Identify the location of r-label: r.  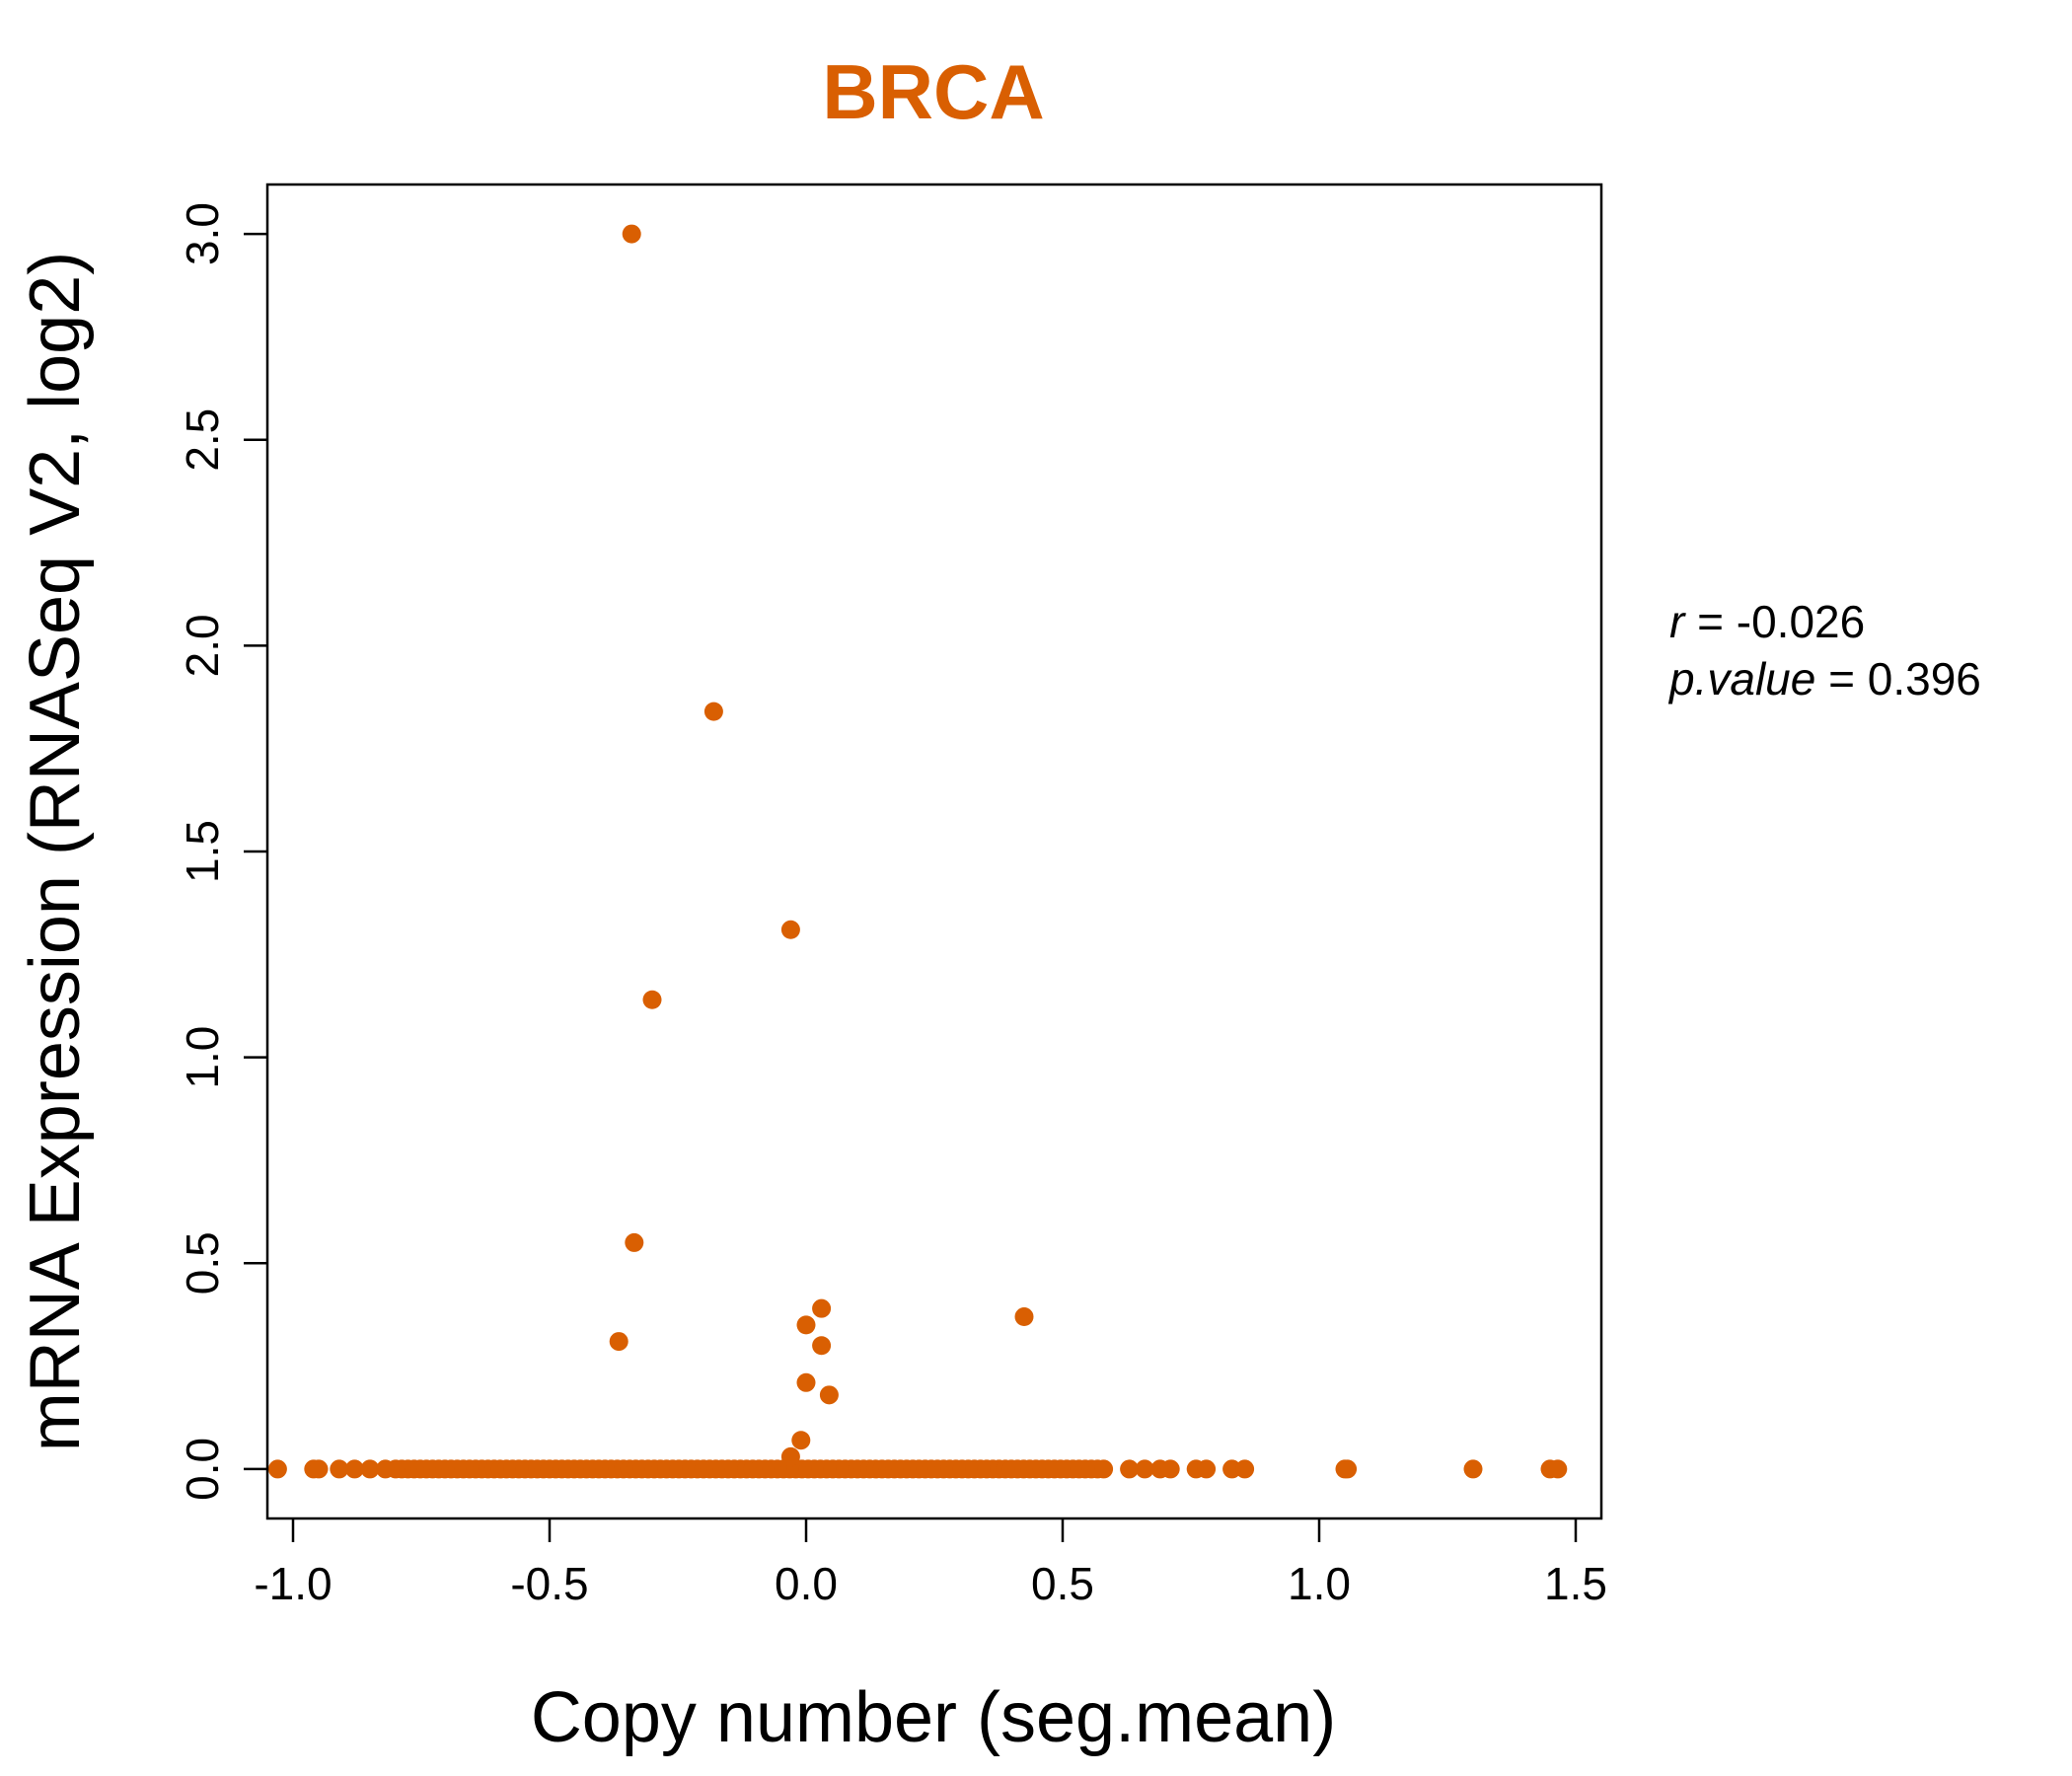
(1677, 621).